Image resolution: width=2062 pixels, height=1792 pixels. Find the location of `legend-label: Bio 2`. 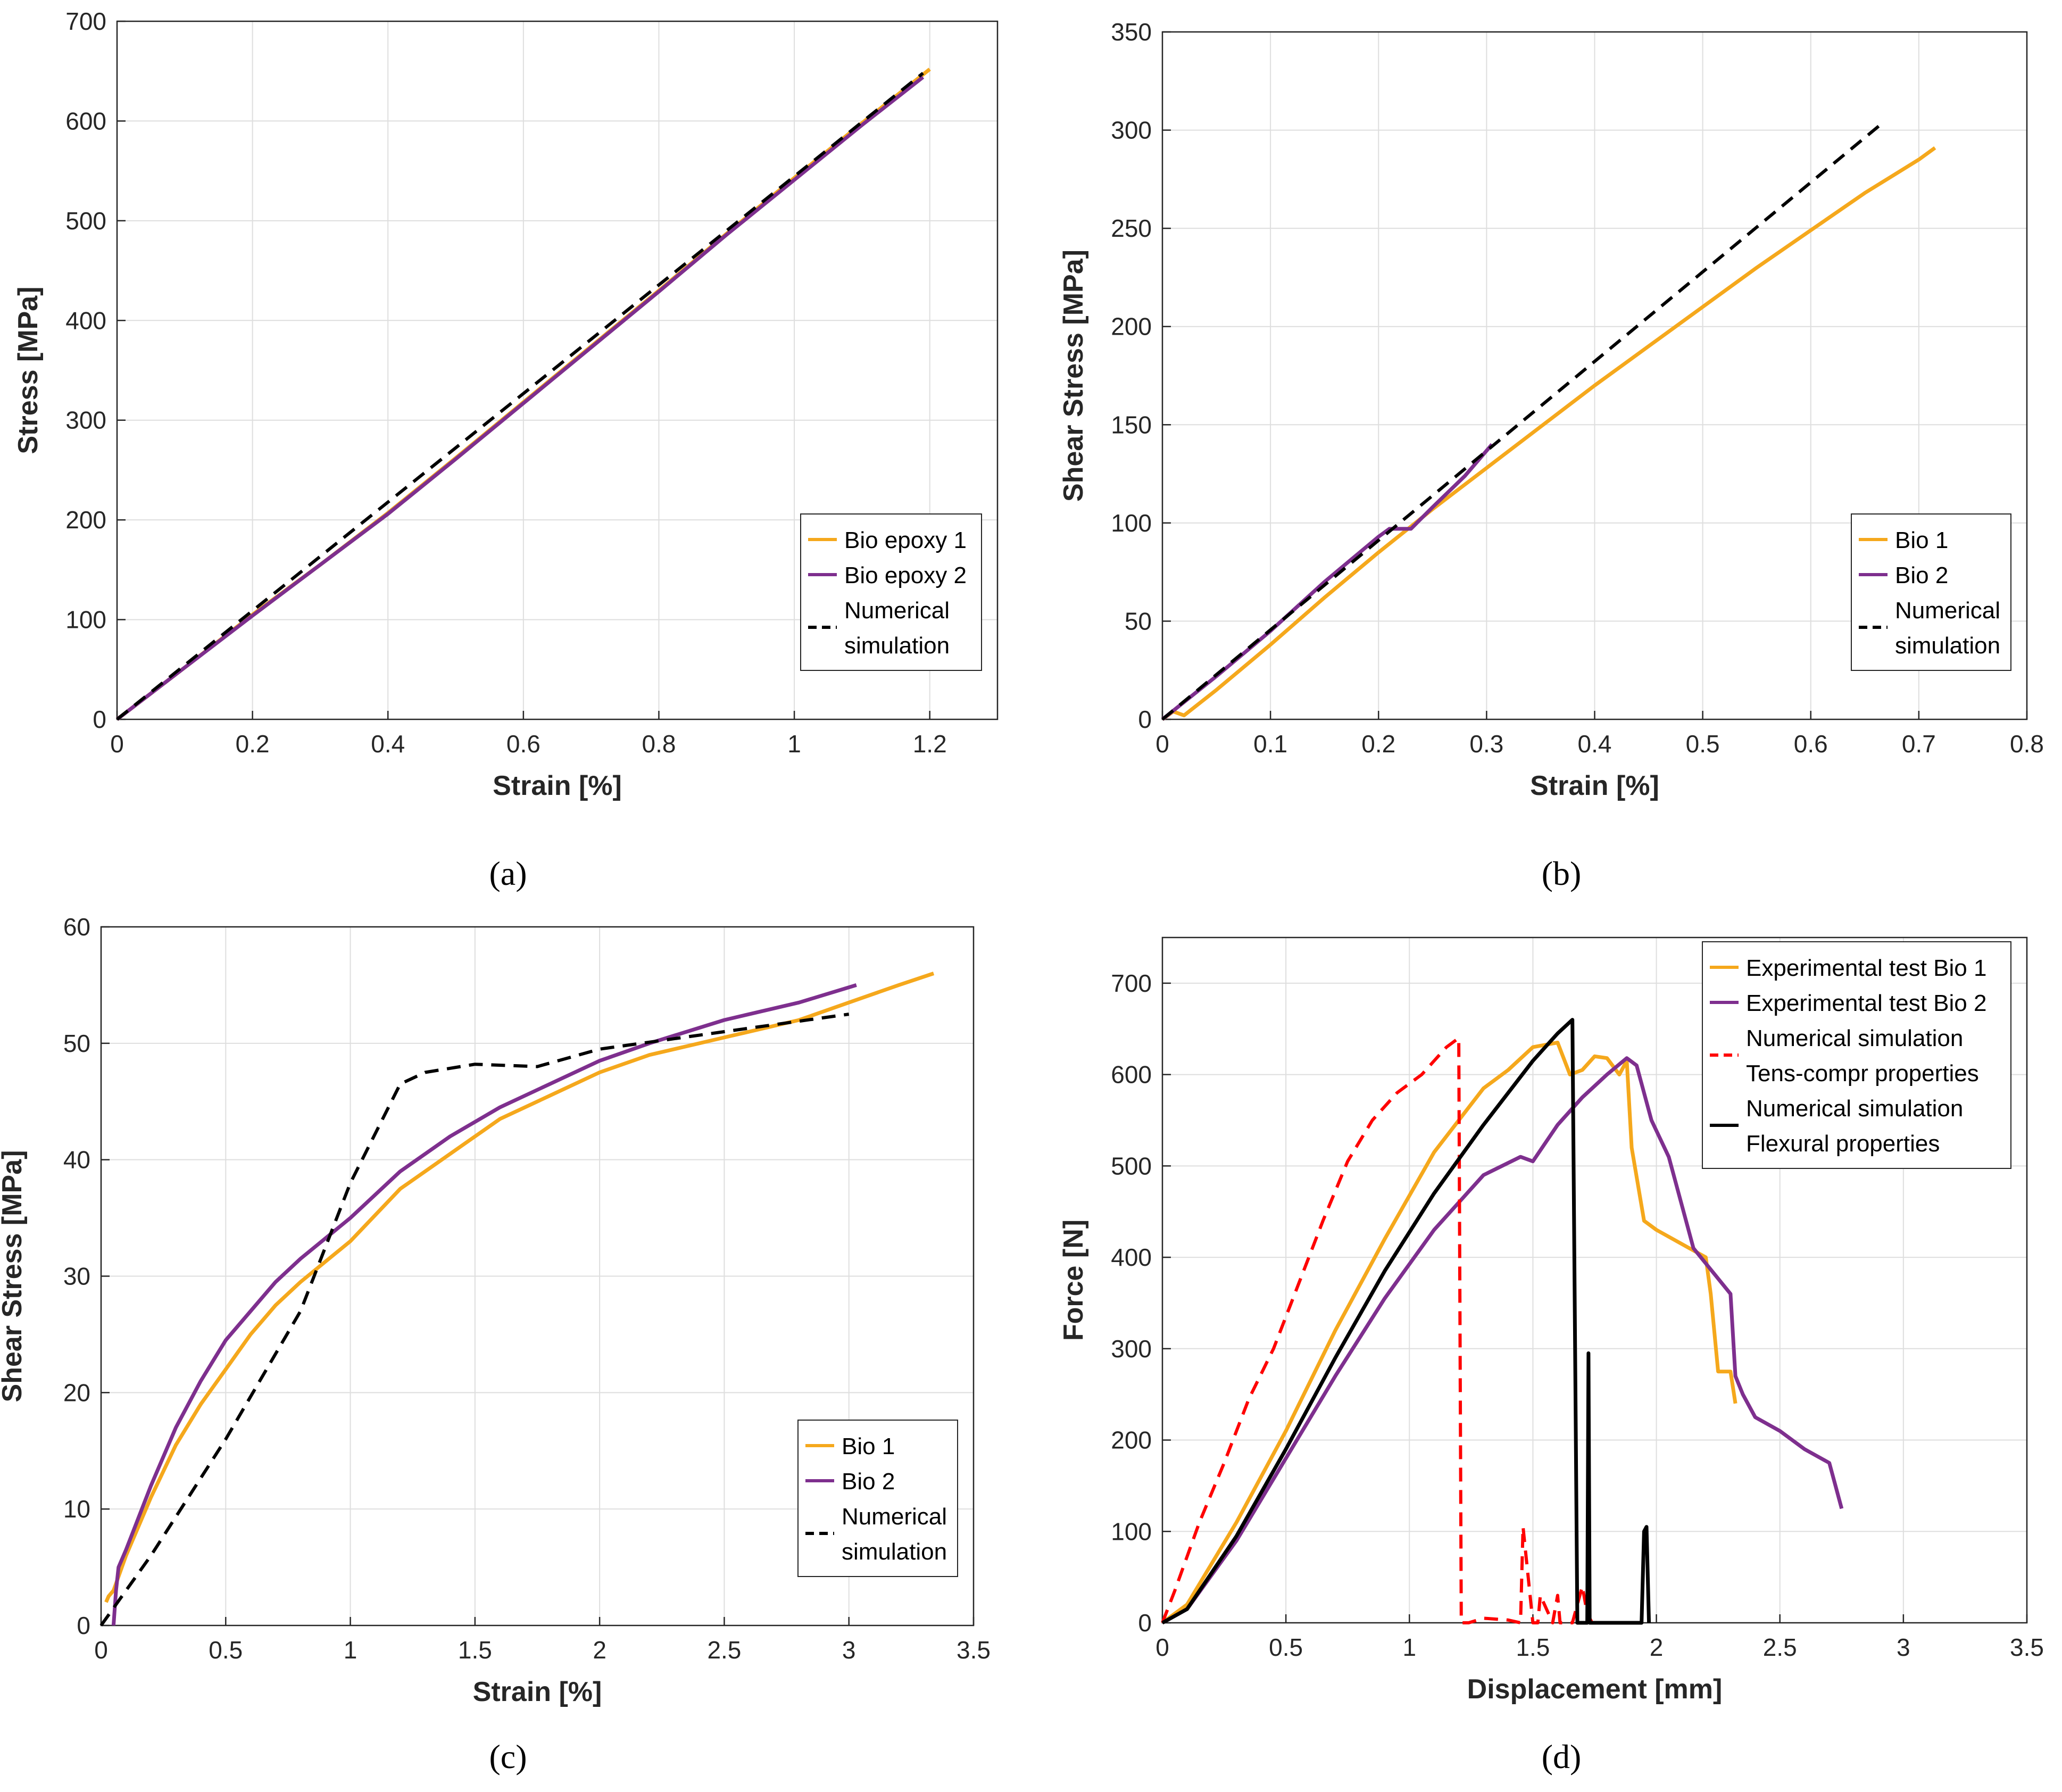

legend-label: Bio 2 is located at coordinates (1921, 575).